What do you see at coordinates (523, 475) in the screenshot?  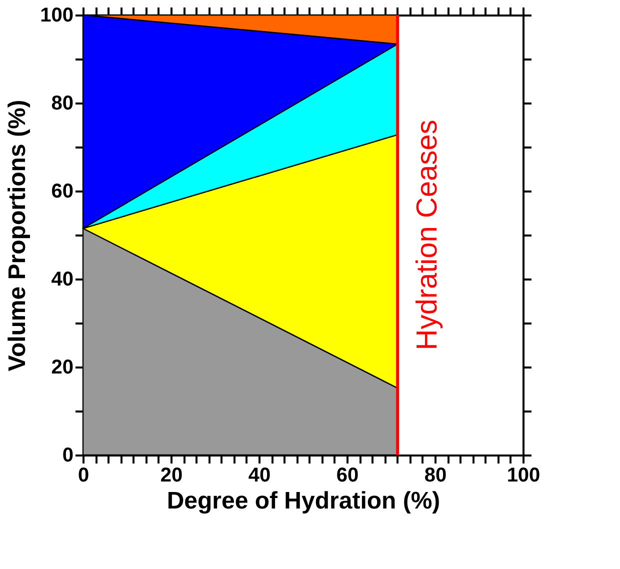 I see `x-tick-label: 100` at bounding box center [523, 475].